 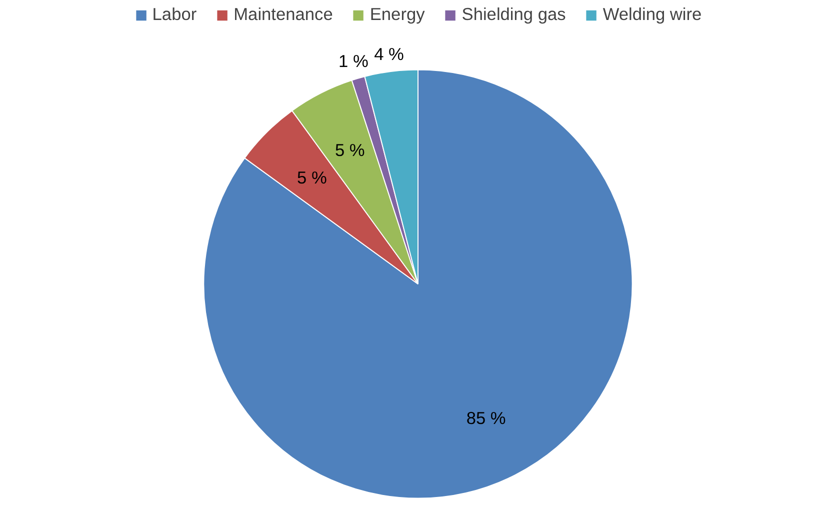 I want to click on data-label: 1 %, so click(x=353, y=61).